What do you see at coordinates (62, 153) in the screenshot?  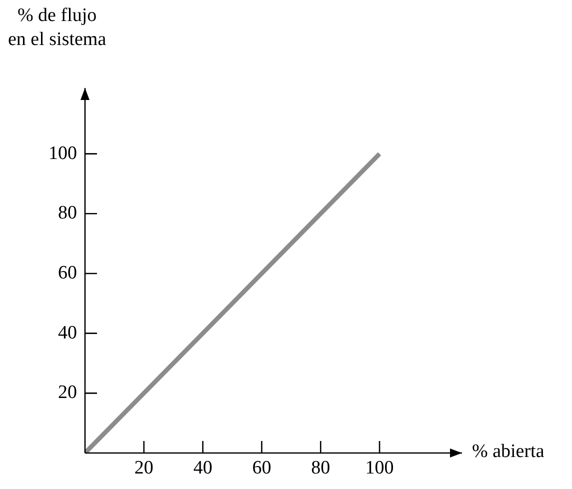 I see `y-tick-label: 100` at bounding box center [62, 153].